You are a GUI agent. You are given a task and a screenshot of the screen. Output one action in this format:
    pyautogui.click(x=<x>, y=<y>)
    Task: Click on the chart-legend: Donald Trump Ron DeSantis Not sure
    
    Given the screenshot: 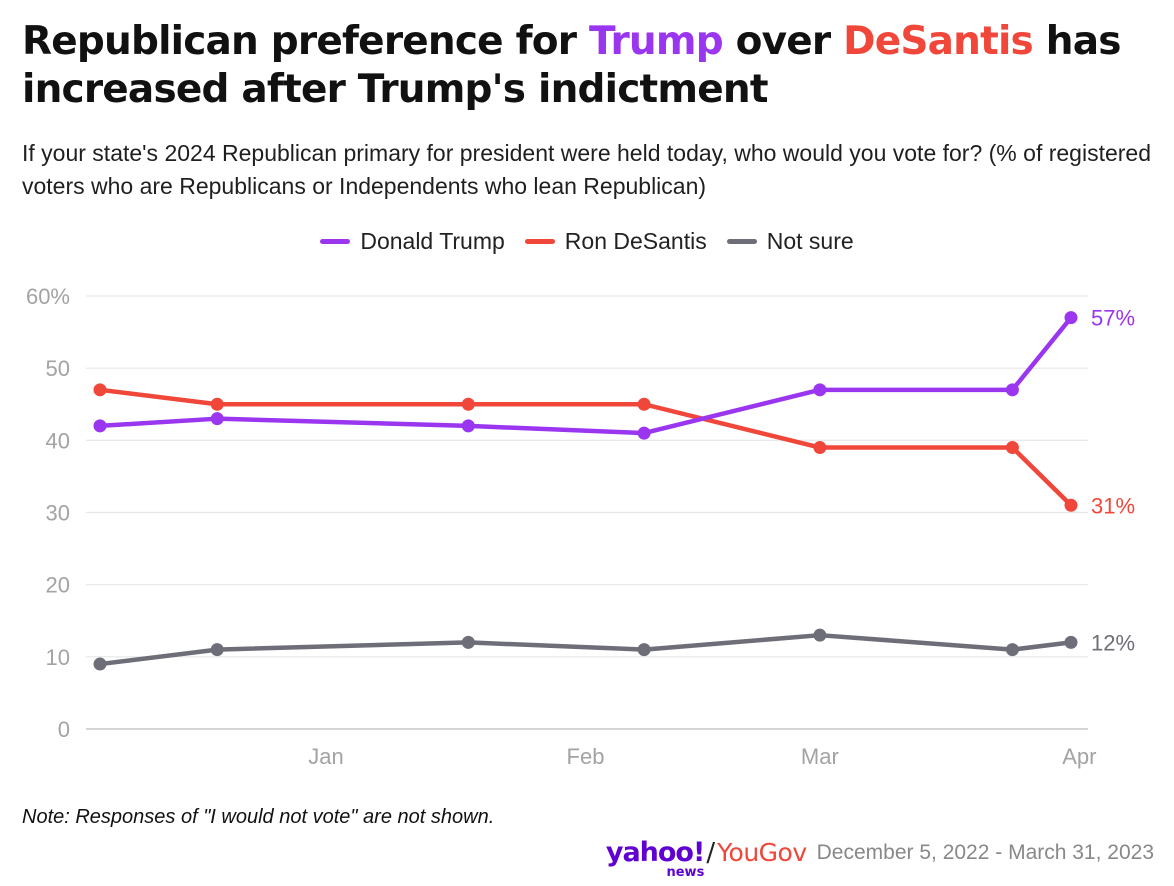 What is the action you would take?
    pyautogui.click(x=587, y=241)
    